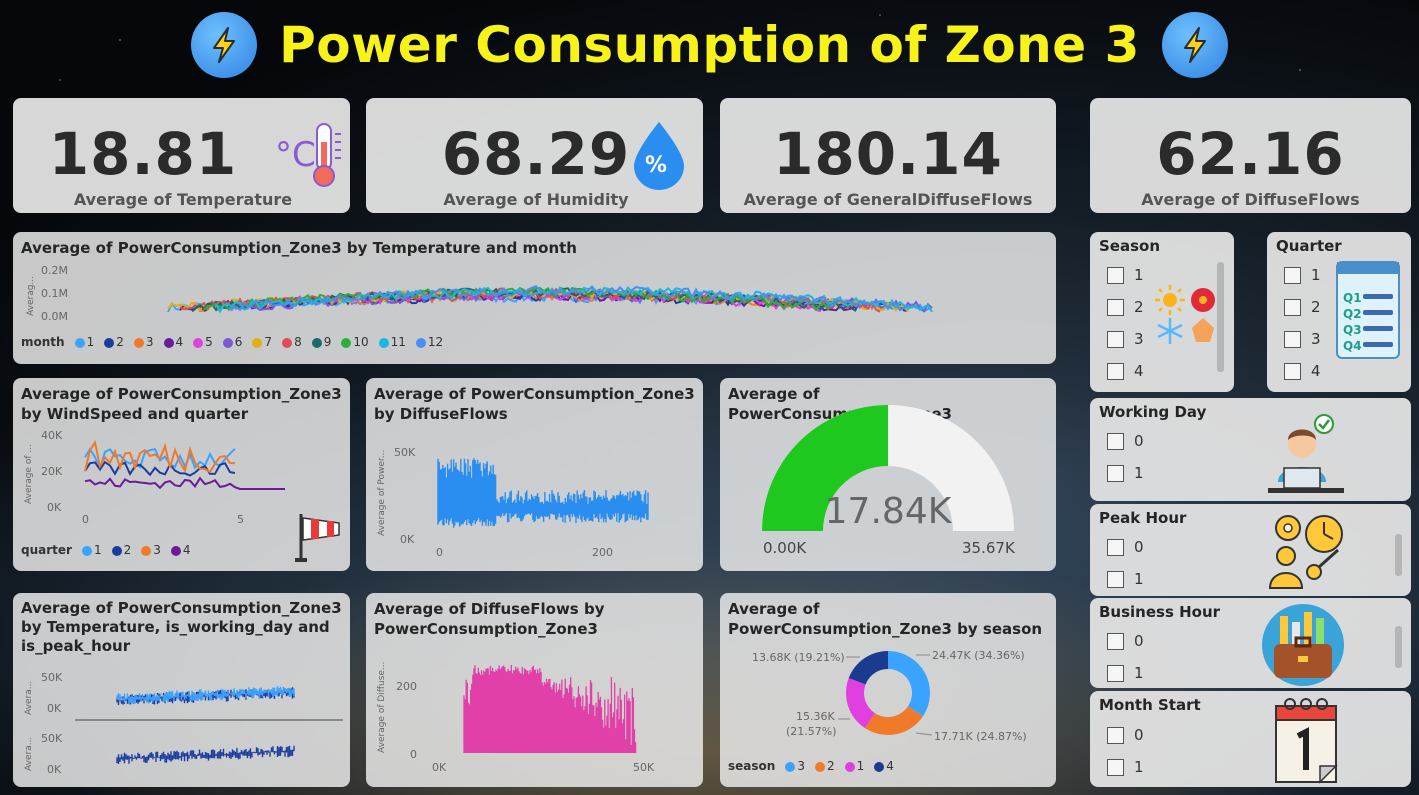  What do you see at coordinates (429, 342) in the screenshot?
I see `legend-item: 12` at bounding box center [429, 342].